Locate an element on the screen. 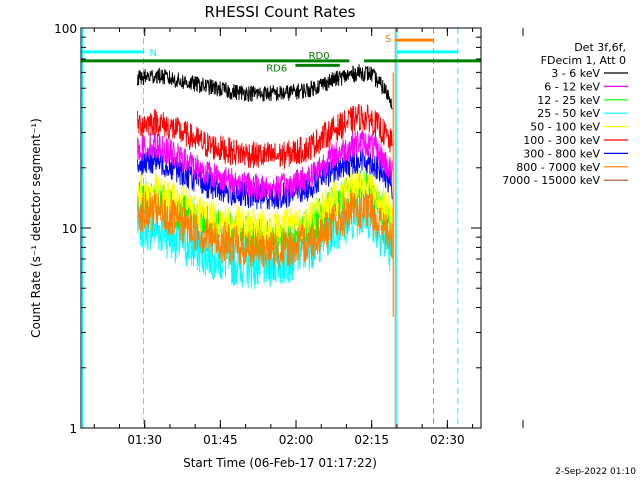 This screenshot has height=480, width=640. x-tick-label: 01:45 is located at coordinates (220, 440).